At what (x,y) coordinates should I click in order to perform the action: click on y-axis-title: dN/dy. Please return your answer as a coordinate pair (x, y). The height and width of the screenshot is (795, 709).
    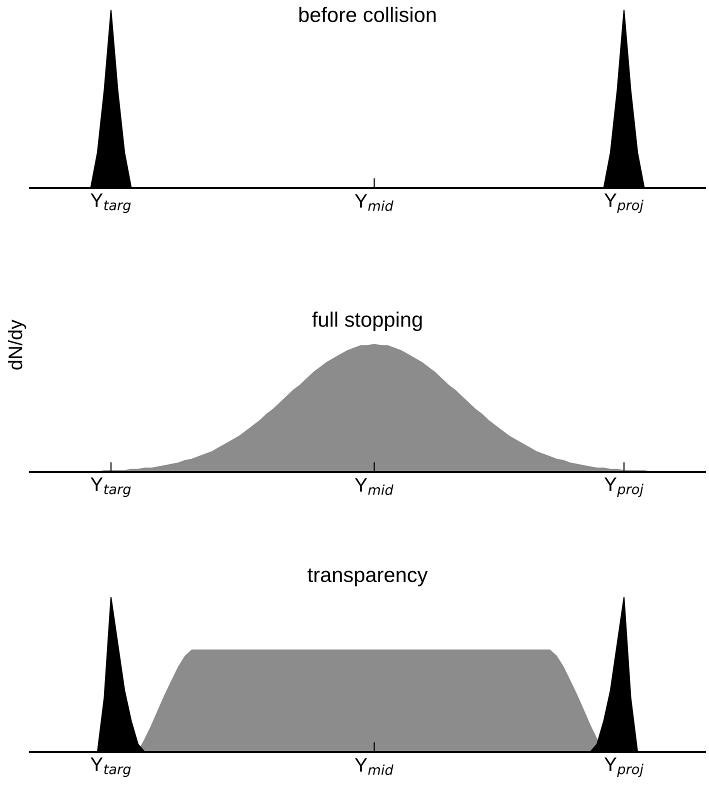
    Looking at the image, I should click on (17, 345).